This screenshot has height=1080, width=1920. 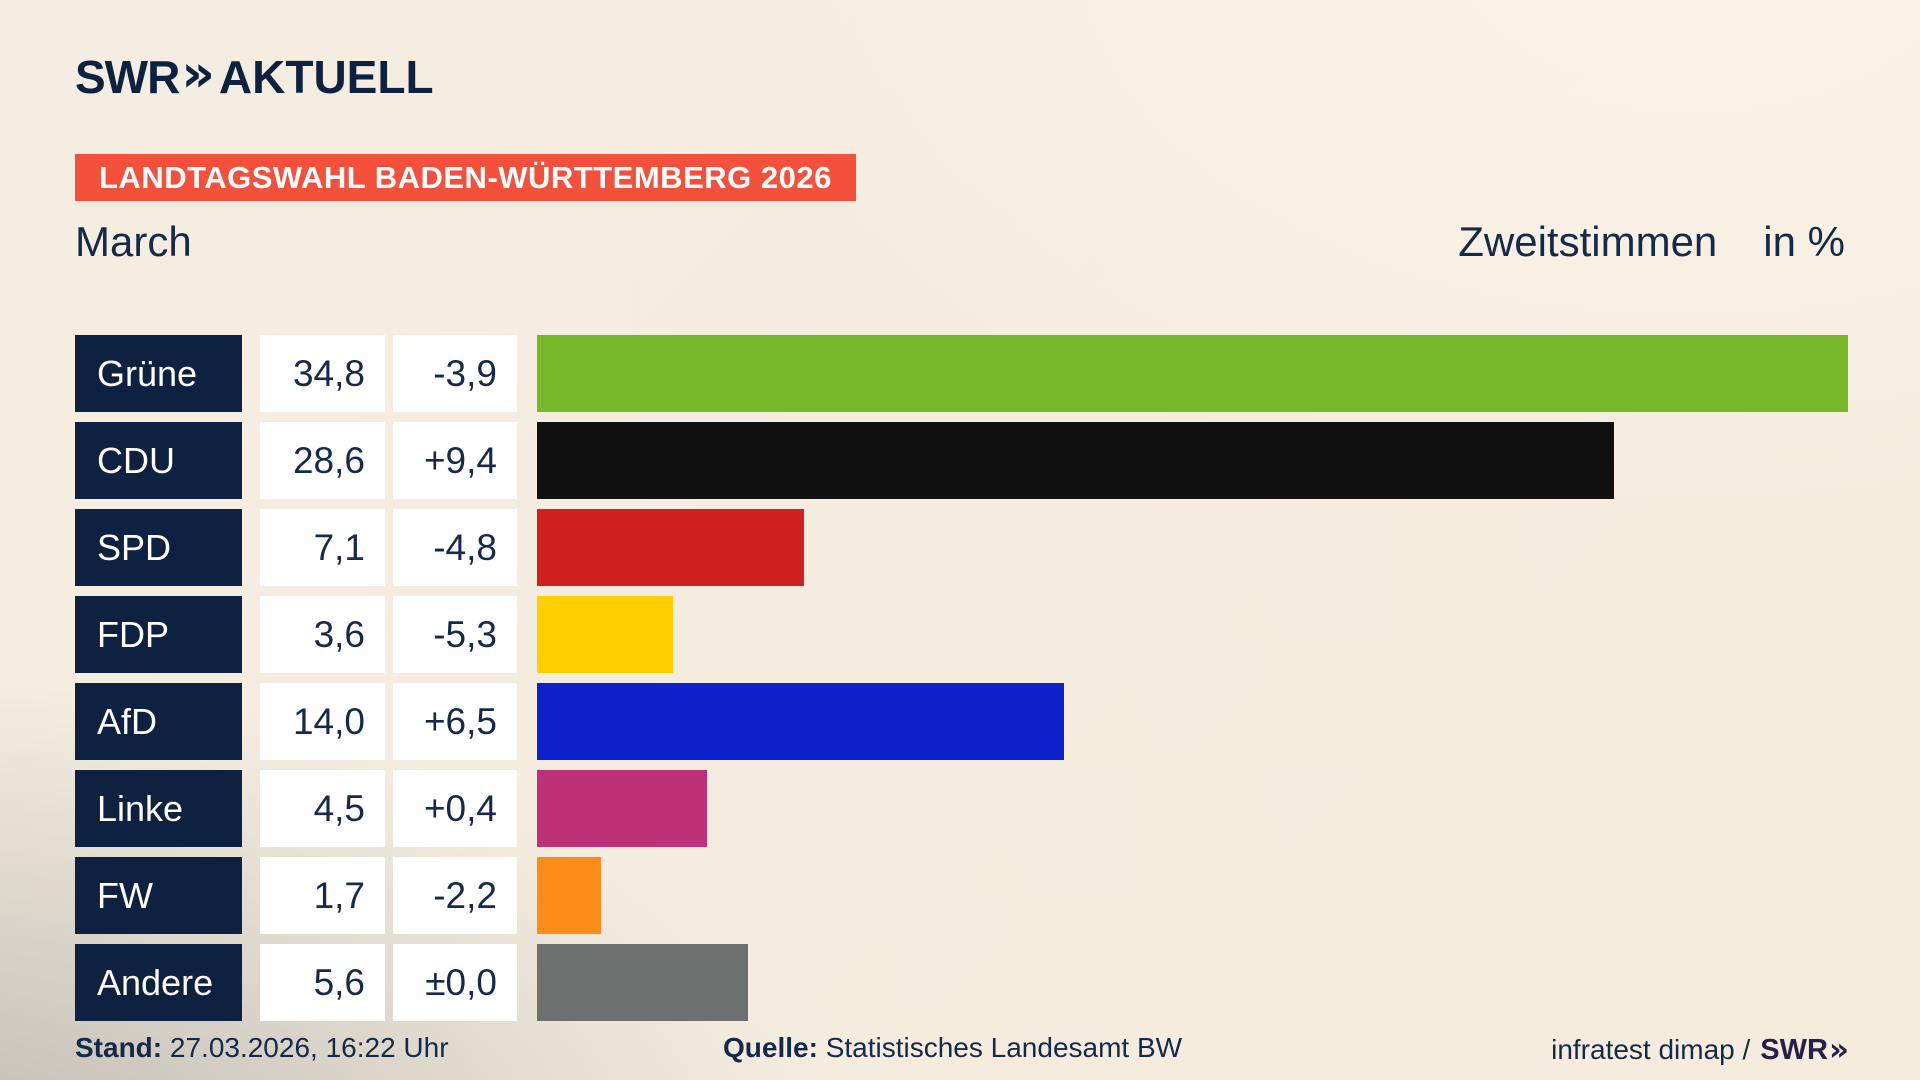 What do you see at coordinates (158, 547) in the screenshot?
I see `party-name-box: SPD` at bounding box center [158, 547].